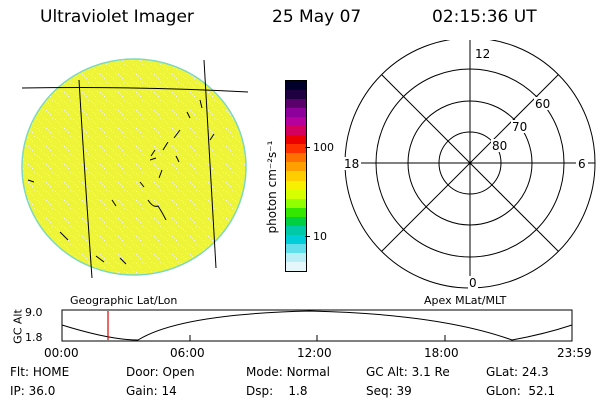 The width and height of the screenshot is (600, 400). I want to click on time-tick-2359: 23:59, so click(574, 353).